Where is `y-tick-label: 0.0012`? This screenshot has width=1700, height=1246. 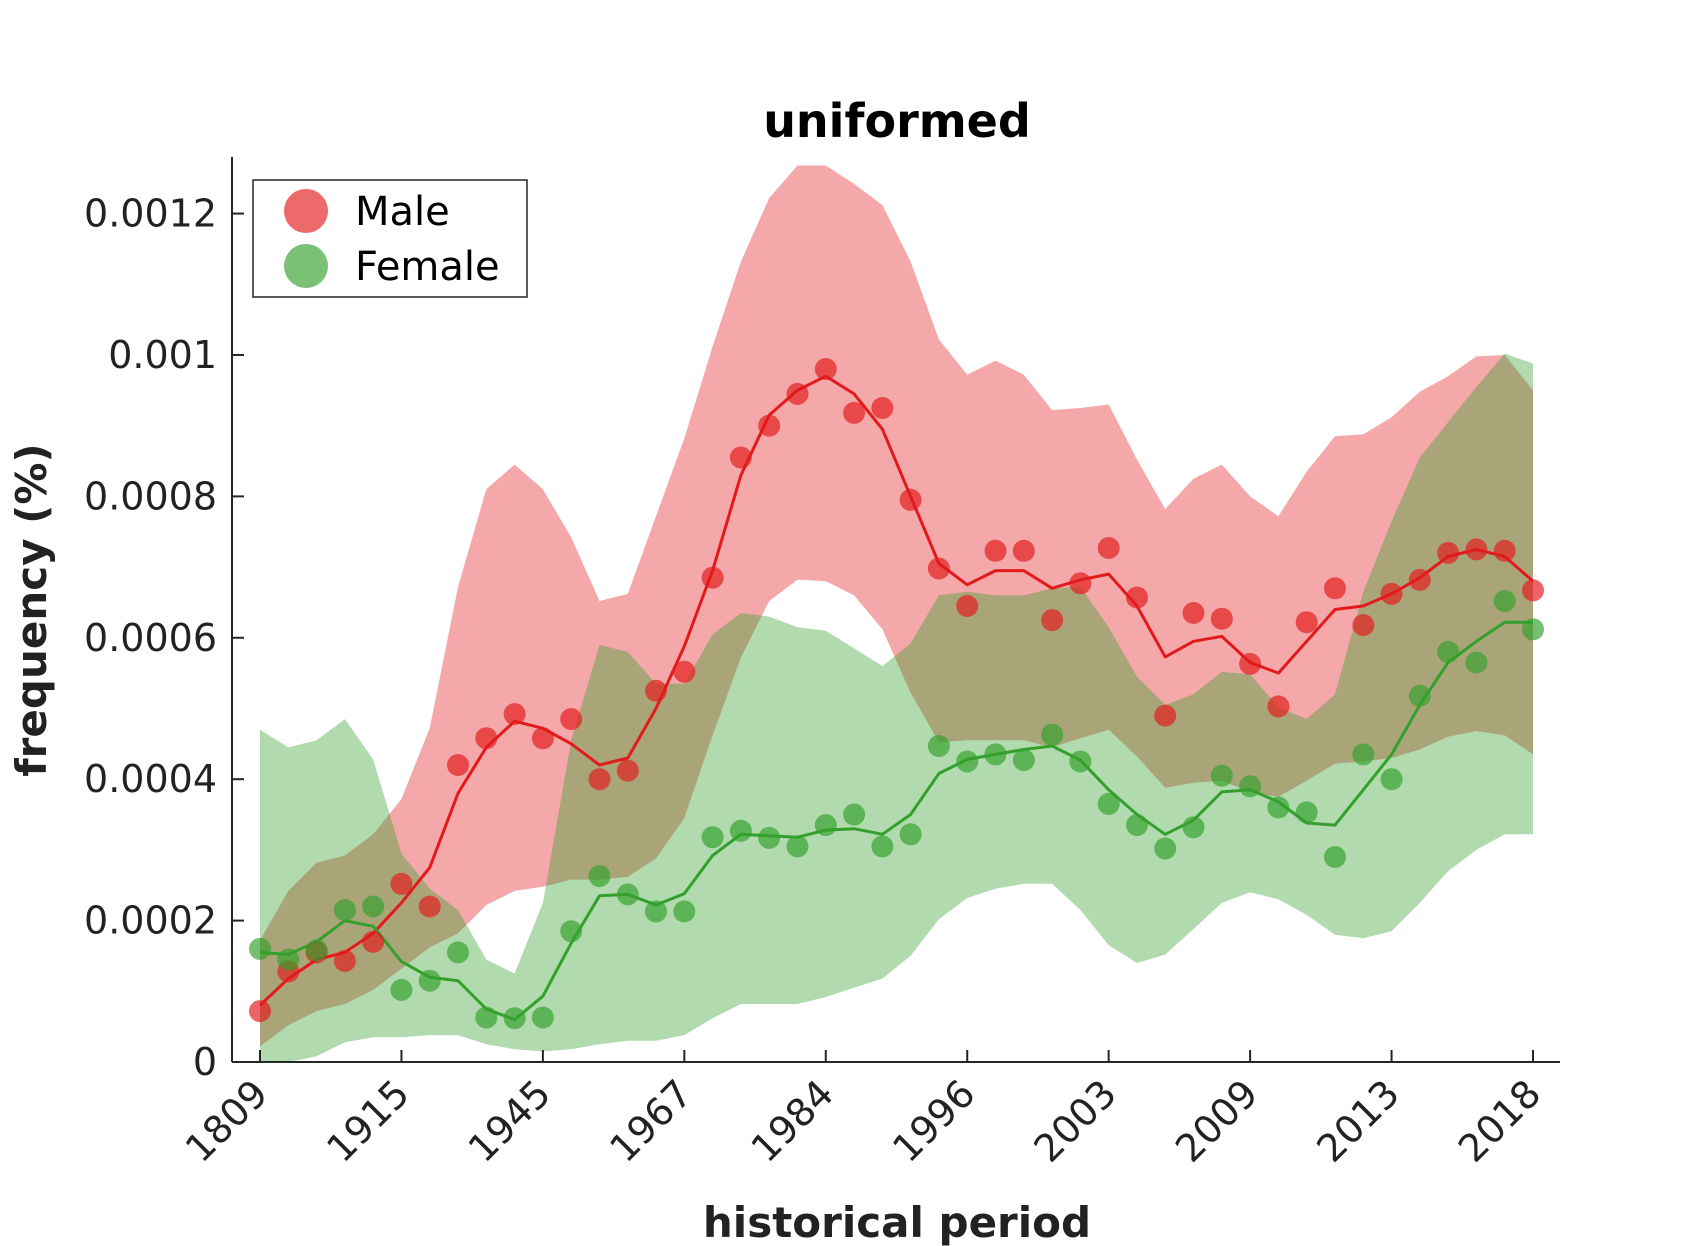
y-tick-label: 0.0012 is located at coordinates (150, 214).